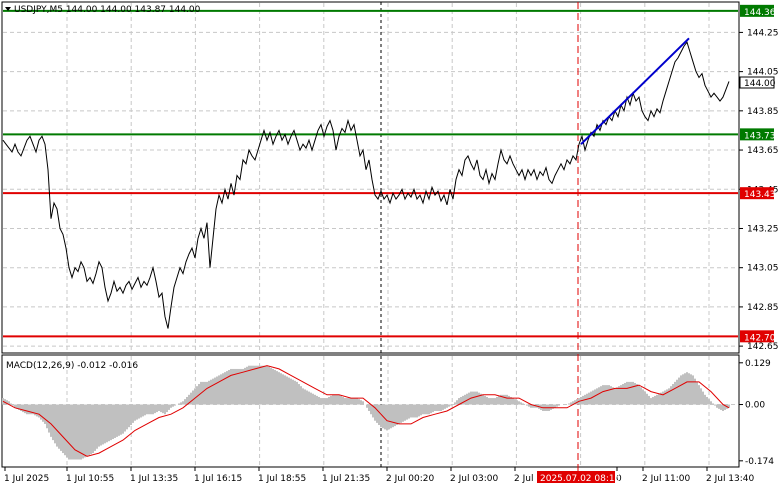 Image resolution: width=781 pixels, height=493 pixels. I want to click on time-highlight-box, so click(576, 477).